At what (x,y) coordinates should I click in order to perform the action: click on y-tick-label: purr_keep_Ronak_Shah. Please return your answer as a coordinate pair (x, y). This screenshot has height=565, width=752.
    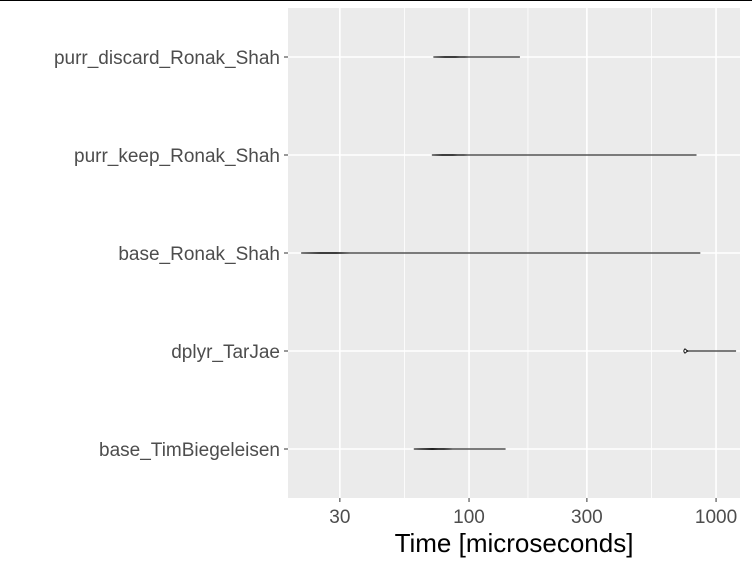
    Looking at the image, I should click on (177, 156).